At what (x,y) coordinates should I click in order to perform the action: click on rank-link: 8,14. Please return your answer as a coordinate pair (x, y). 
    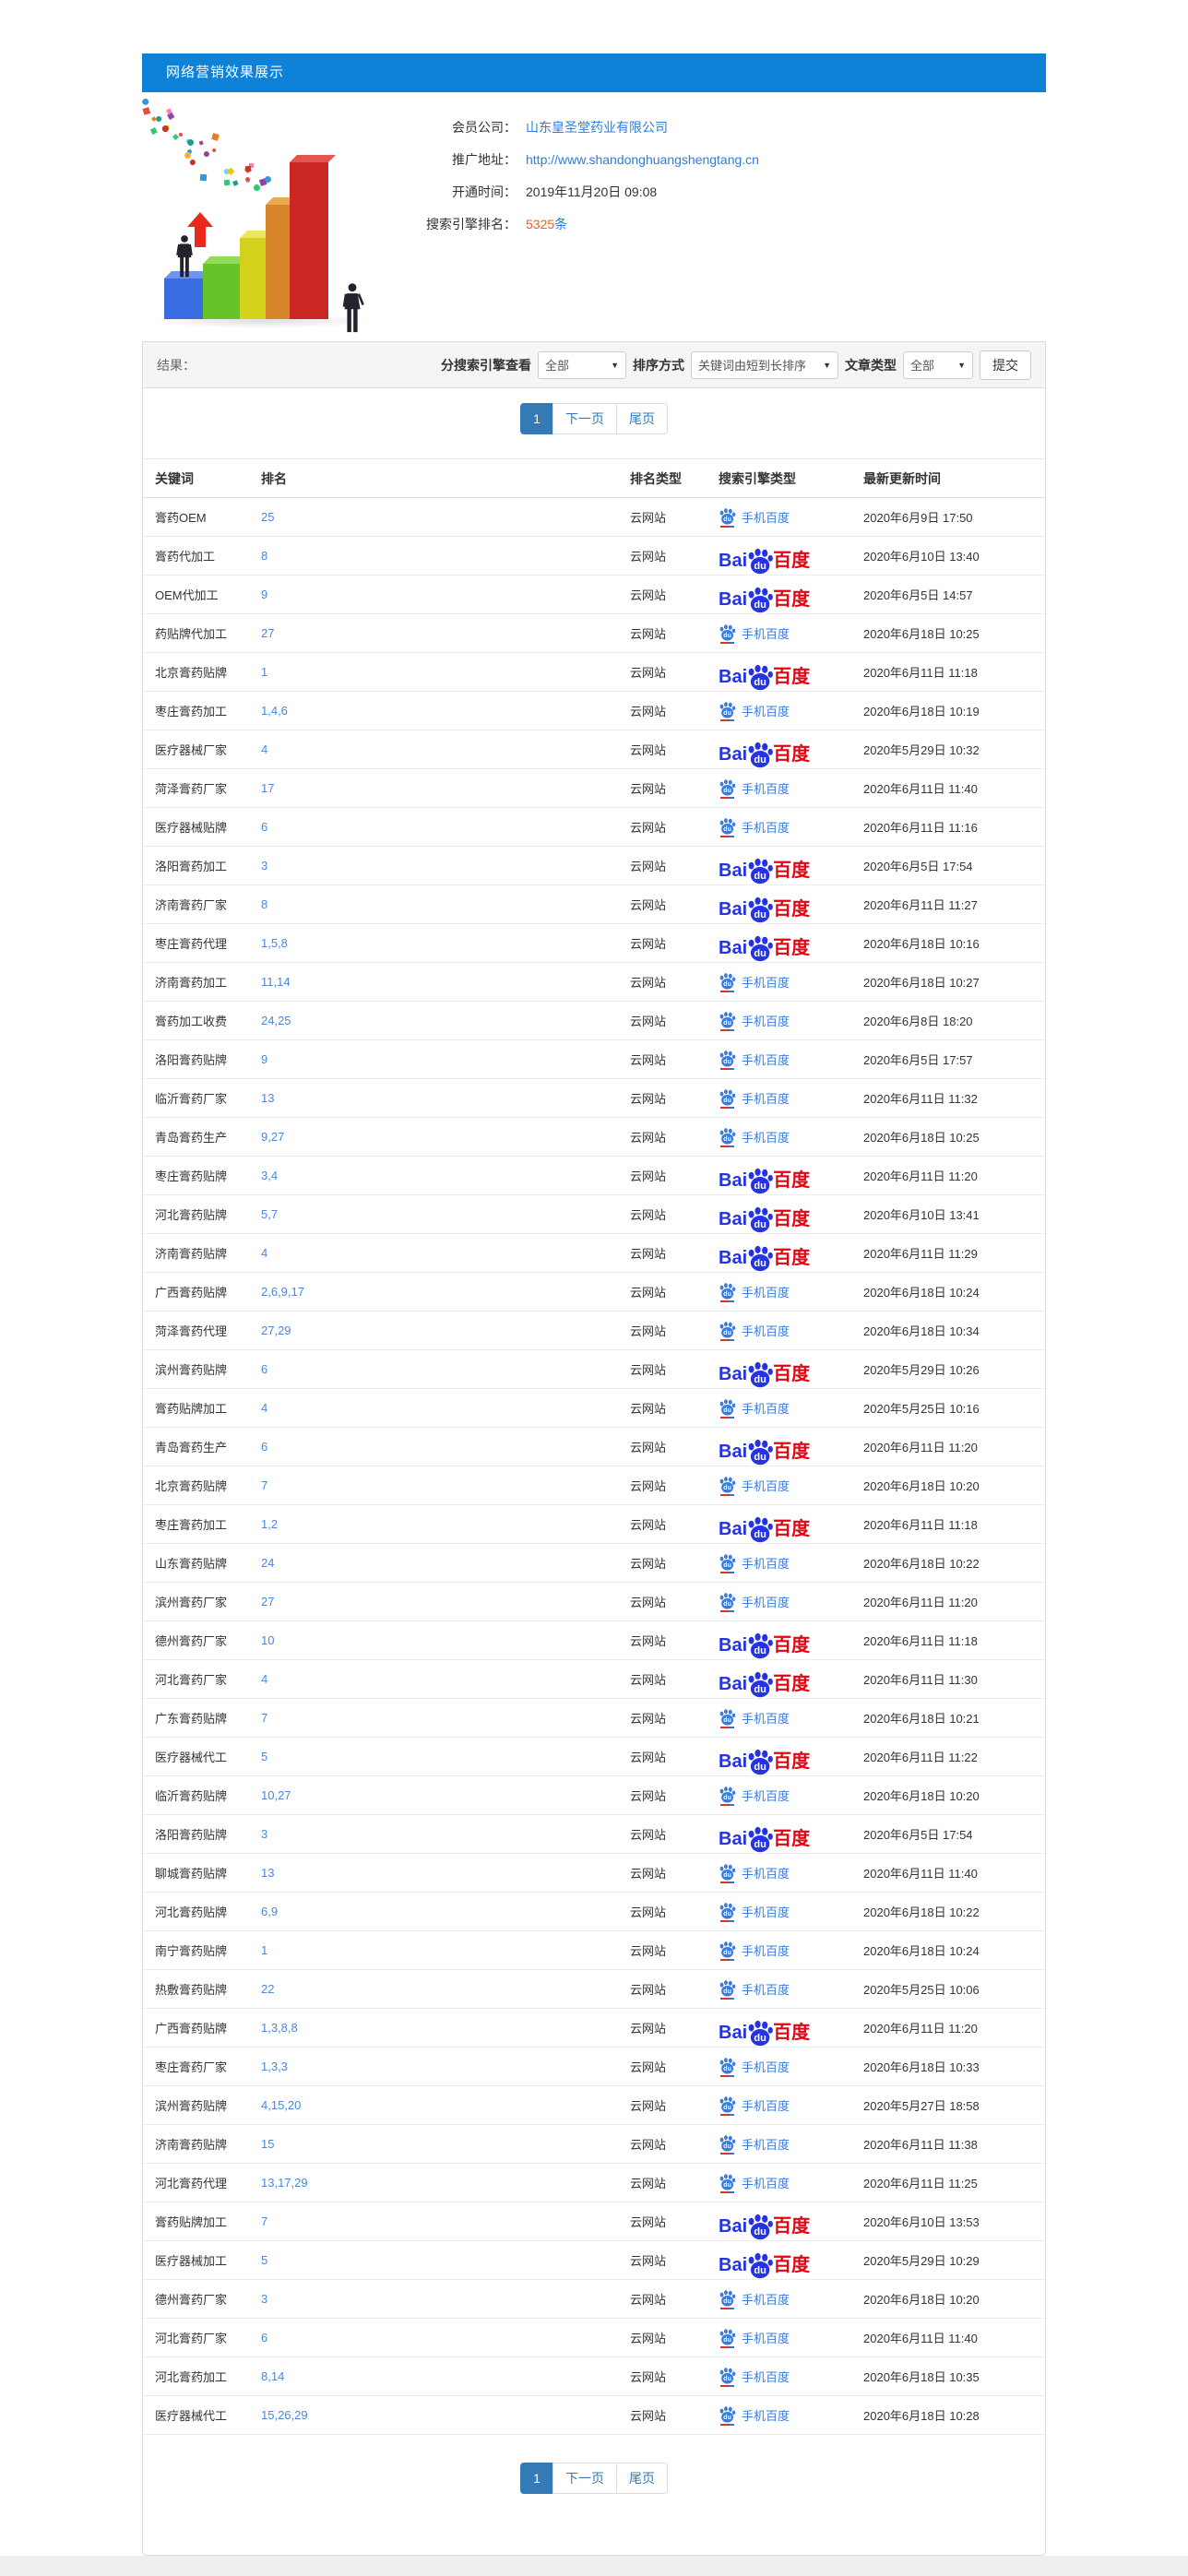
    Looking at the image, I should click on (273, 2376).